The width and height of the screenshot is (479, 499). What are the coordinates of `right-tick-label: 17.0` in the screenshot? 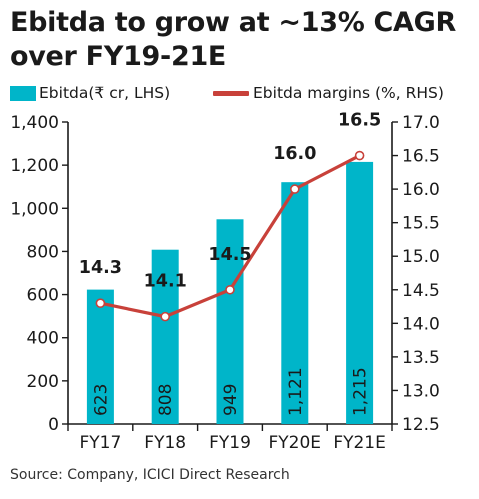 It's located at (421, 123).